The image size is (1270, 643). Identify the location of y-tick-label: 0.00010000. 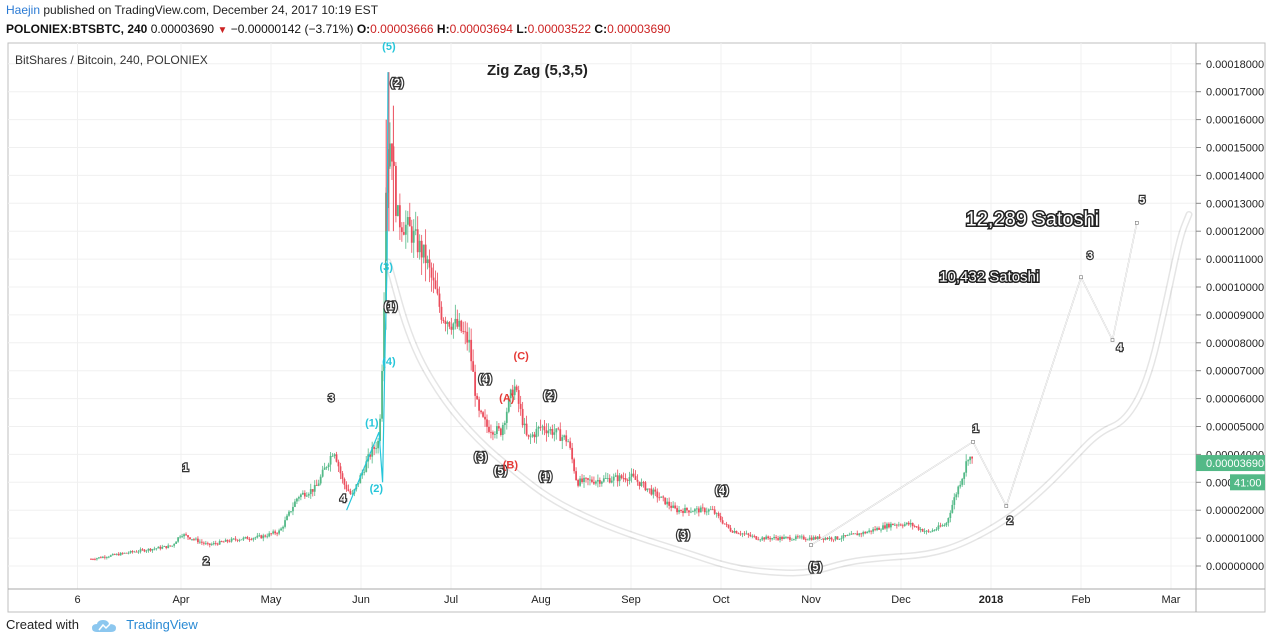
(1235, 288).